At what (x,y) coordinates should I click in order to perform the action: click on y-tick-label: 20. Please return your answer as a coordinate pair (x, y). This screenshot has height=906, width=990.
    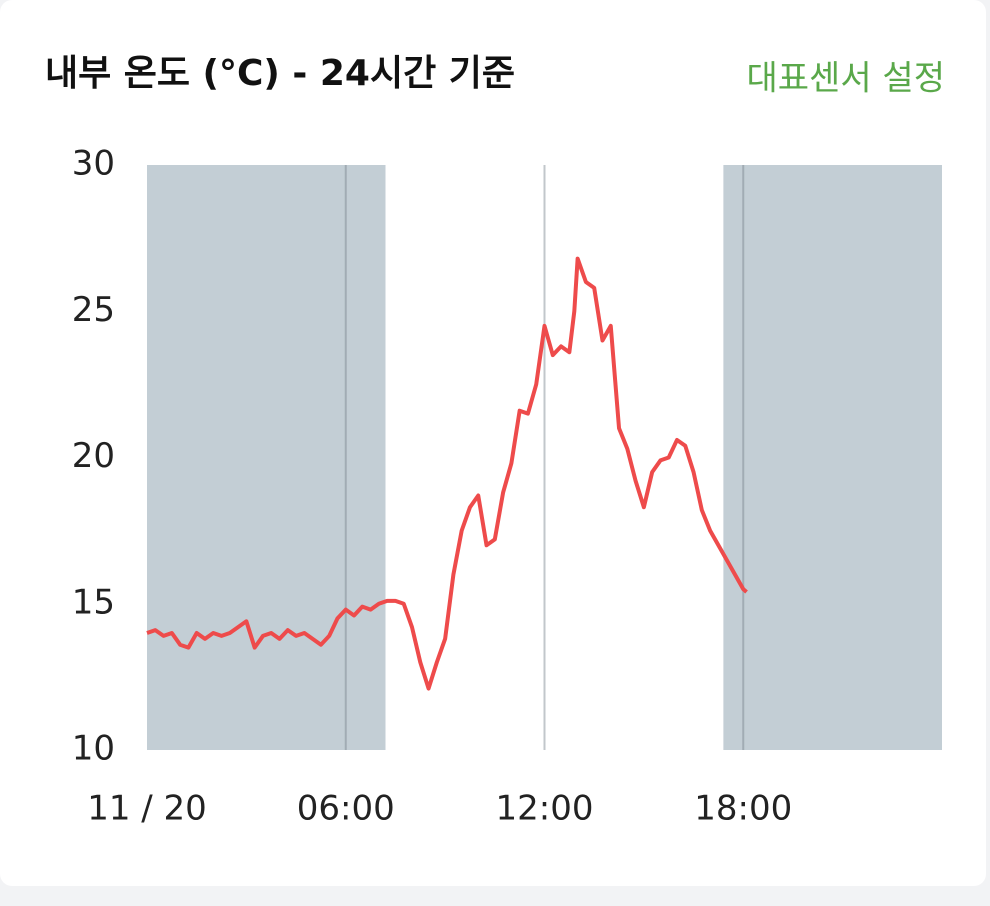
    Looking at the image, I should click on (93, 456).